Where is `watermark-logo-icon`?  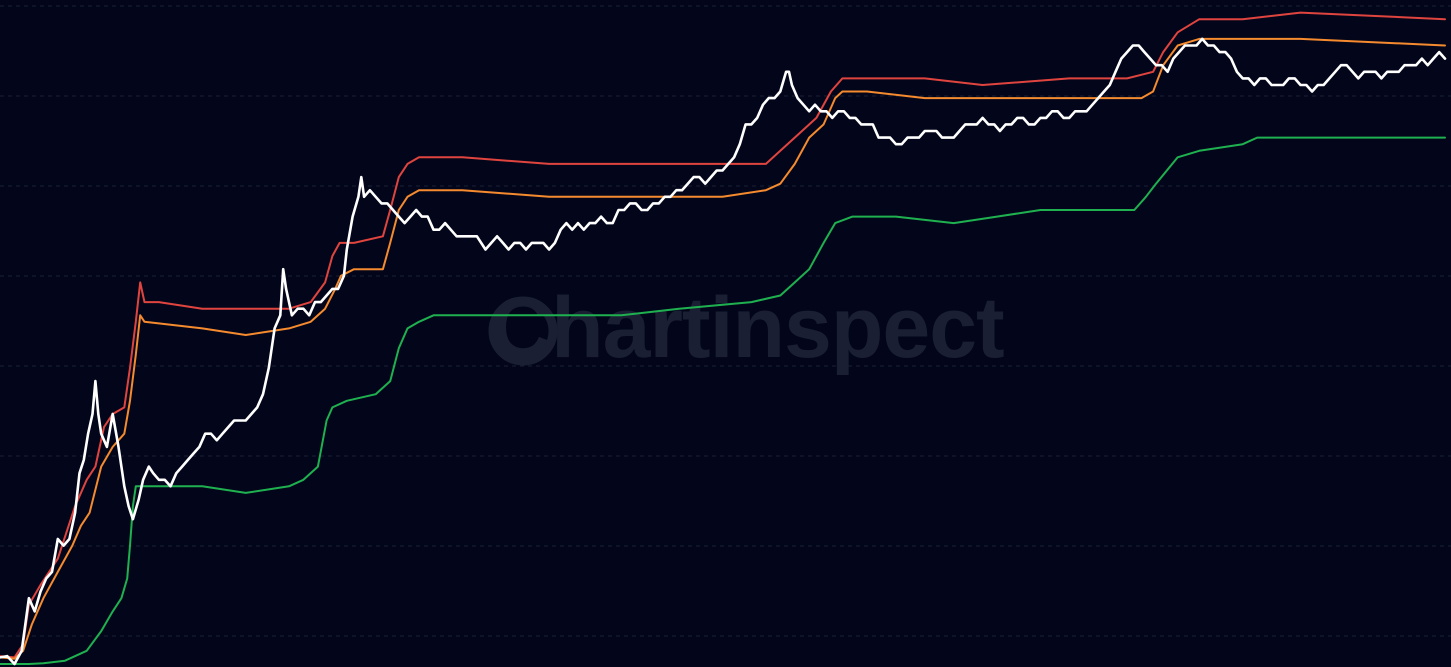 watermark-logo-icon is located at coordinates (523, 331).